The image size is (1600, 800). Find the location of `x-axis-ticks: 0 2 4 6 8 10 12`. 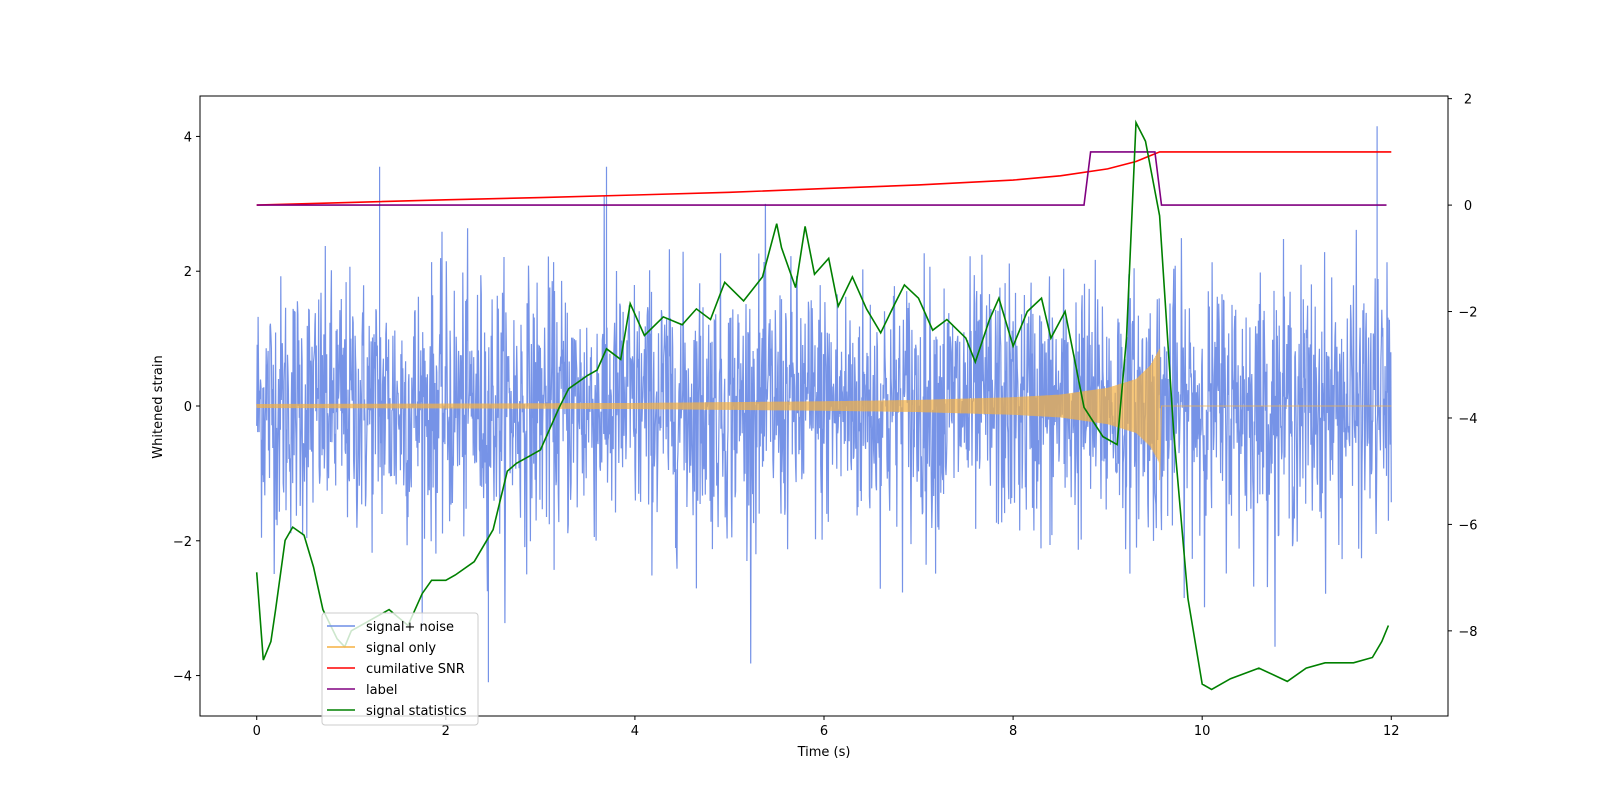

x-axis-ticks: 0 2 4 6 8 10 12 is located at coordinates (826, 727).